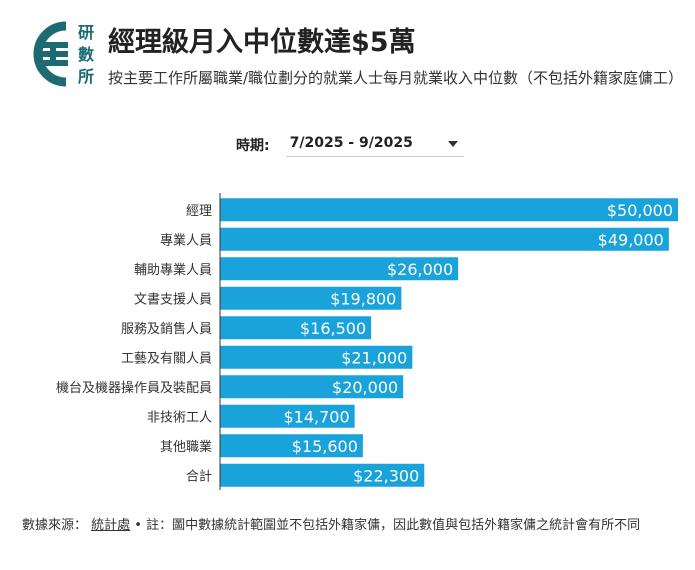 The height and width of the screenshot is (570, 695). I want to click on footer-prefix: 數據來源：, so click(55, 525).